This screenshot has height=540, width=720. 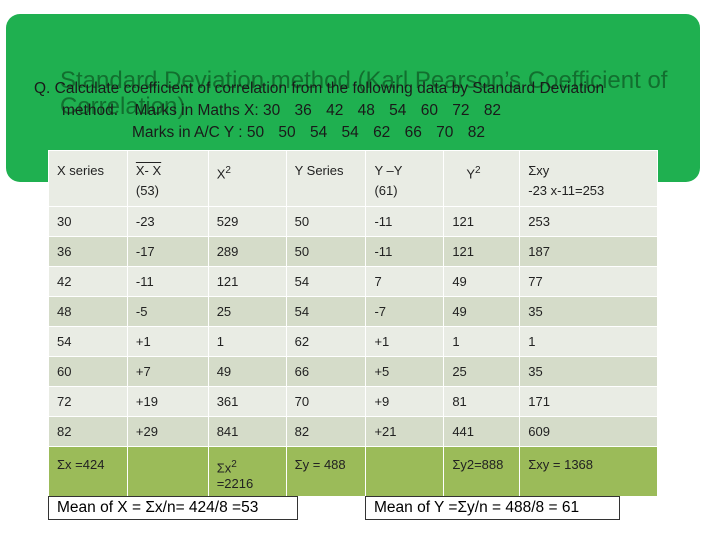 I want to click on cell-x-squared: 25, so click(x=247, y=311).